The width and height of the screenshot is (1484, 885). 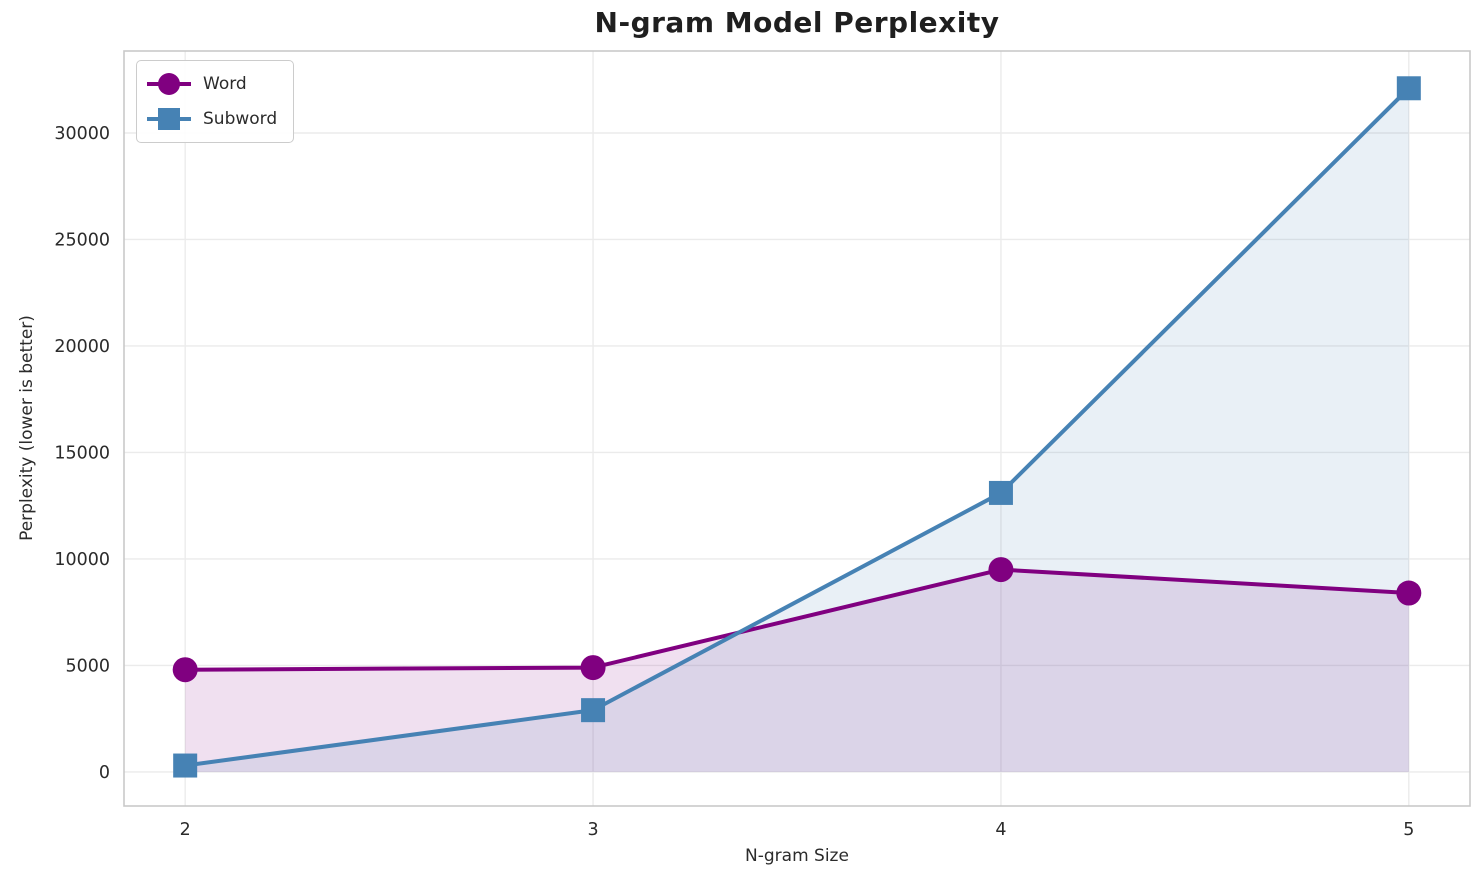 What do you see at coordinates (797, 619) in the screenshot?
I see `series-line-word` at bounding box center [797, 619].